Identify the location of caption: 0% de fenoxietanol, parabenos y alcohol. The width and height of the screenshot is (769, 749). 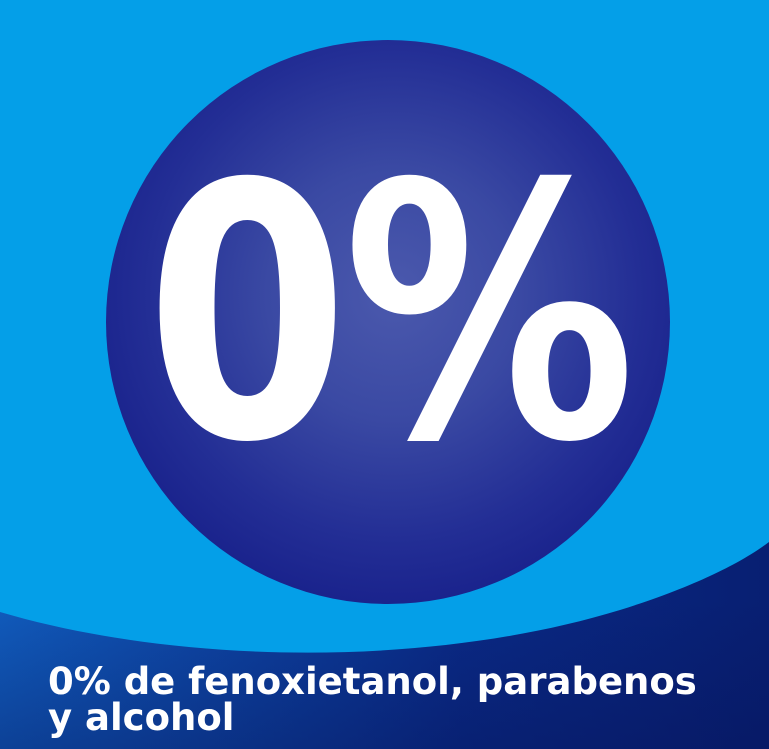
(372, 699).